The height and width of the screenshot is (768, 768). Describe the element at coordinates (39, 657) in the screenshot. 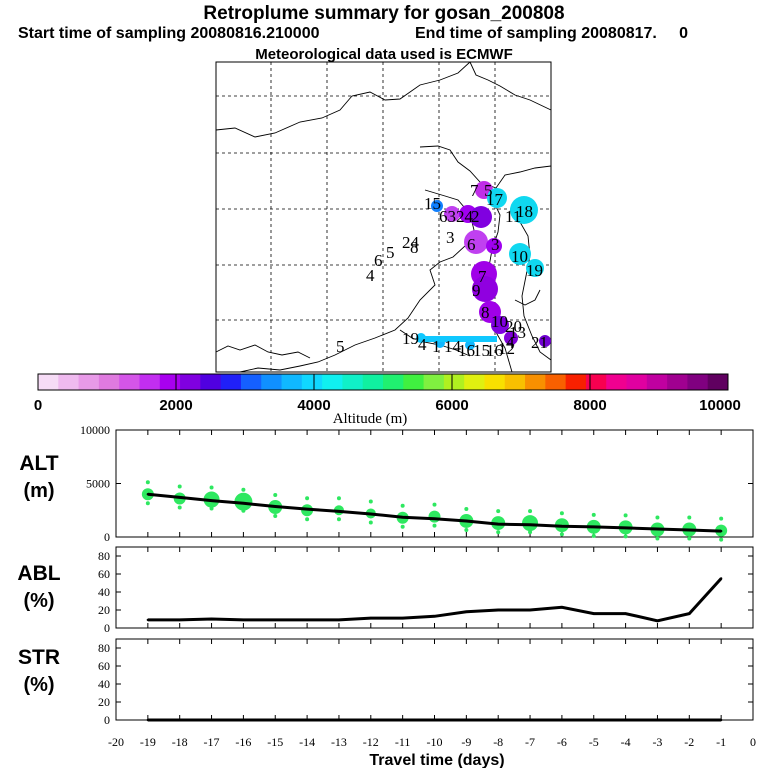

I see `panel-label: STR` at that location.